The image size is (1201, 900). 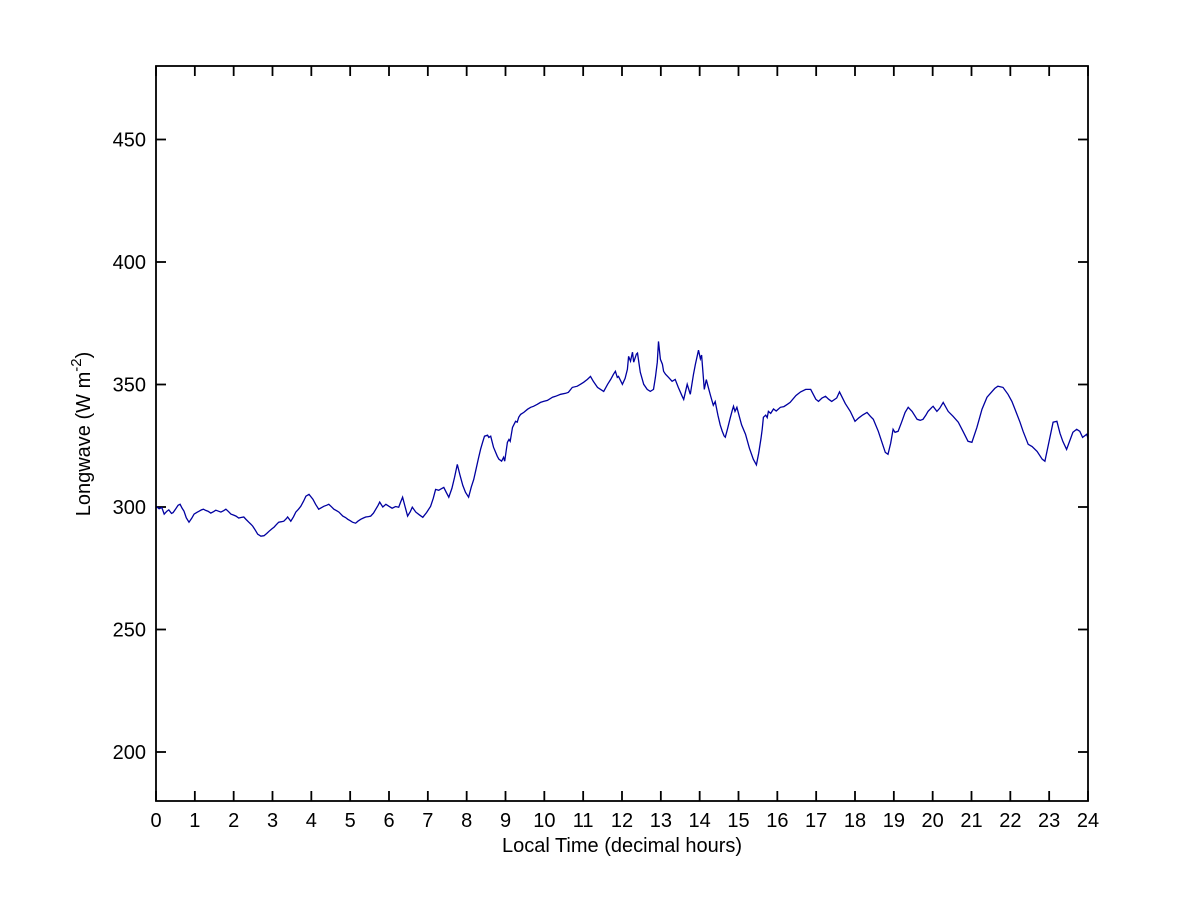 I want to click on x-tick-label: 11, so click(x=583, y=821).